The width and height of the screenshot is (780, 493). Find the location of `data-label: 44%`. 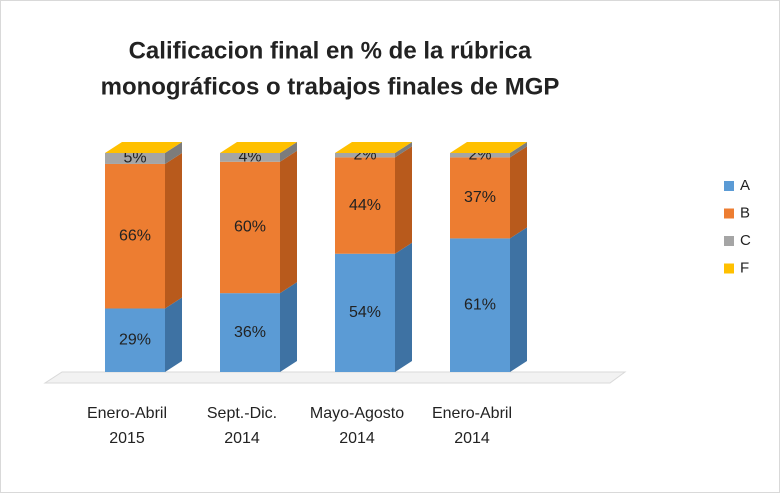

data-label: 44% is located at coordinates (365, 205).